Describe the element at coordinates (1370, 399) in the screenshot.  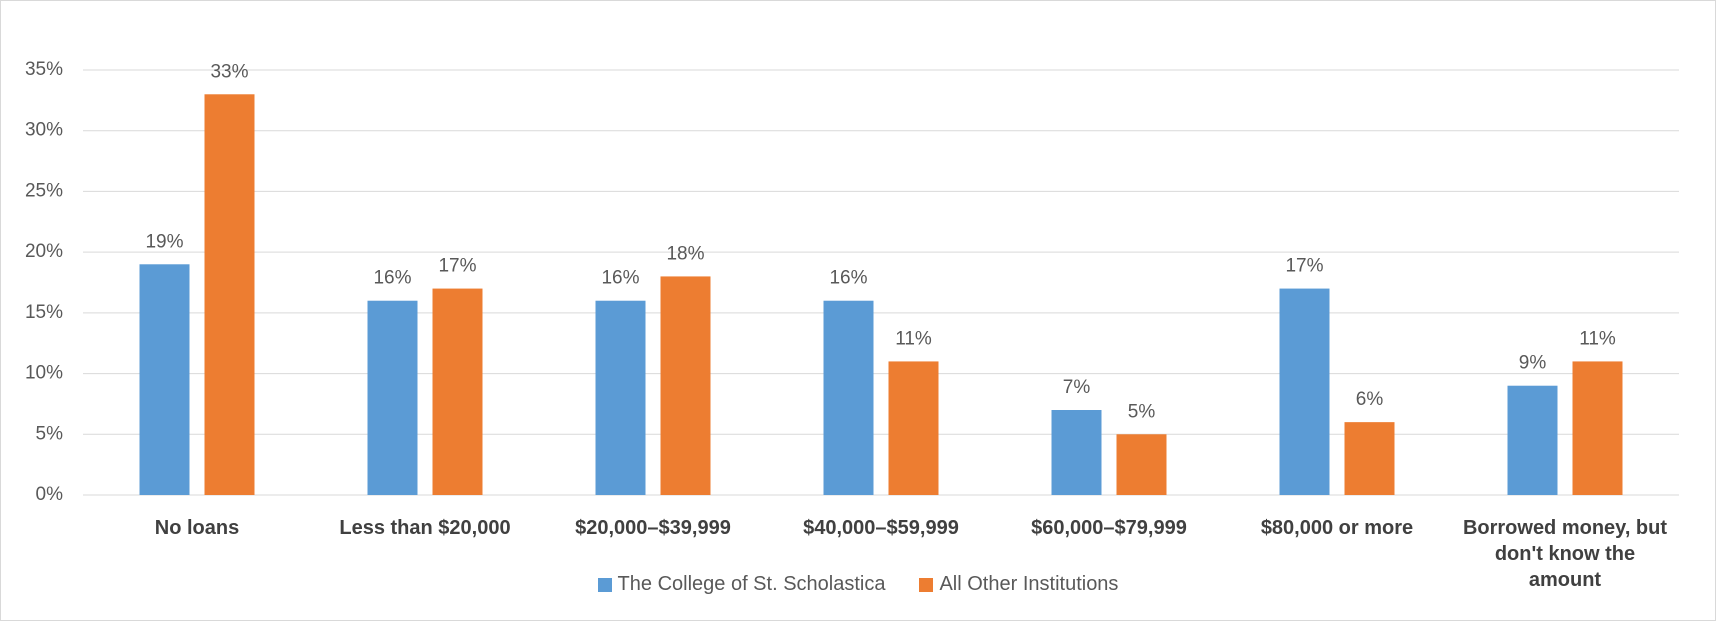
I see `value-label: 6%` at that location.